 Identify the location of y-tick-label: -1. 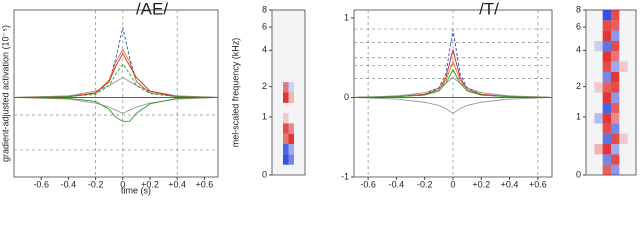
(345, 176).